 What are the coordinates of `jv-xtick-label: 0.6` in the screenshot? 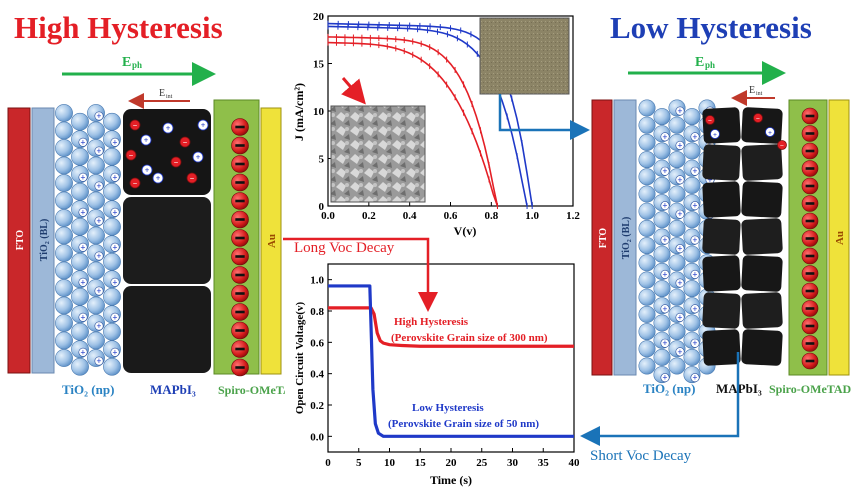 It's located at (451, 216).